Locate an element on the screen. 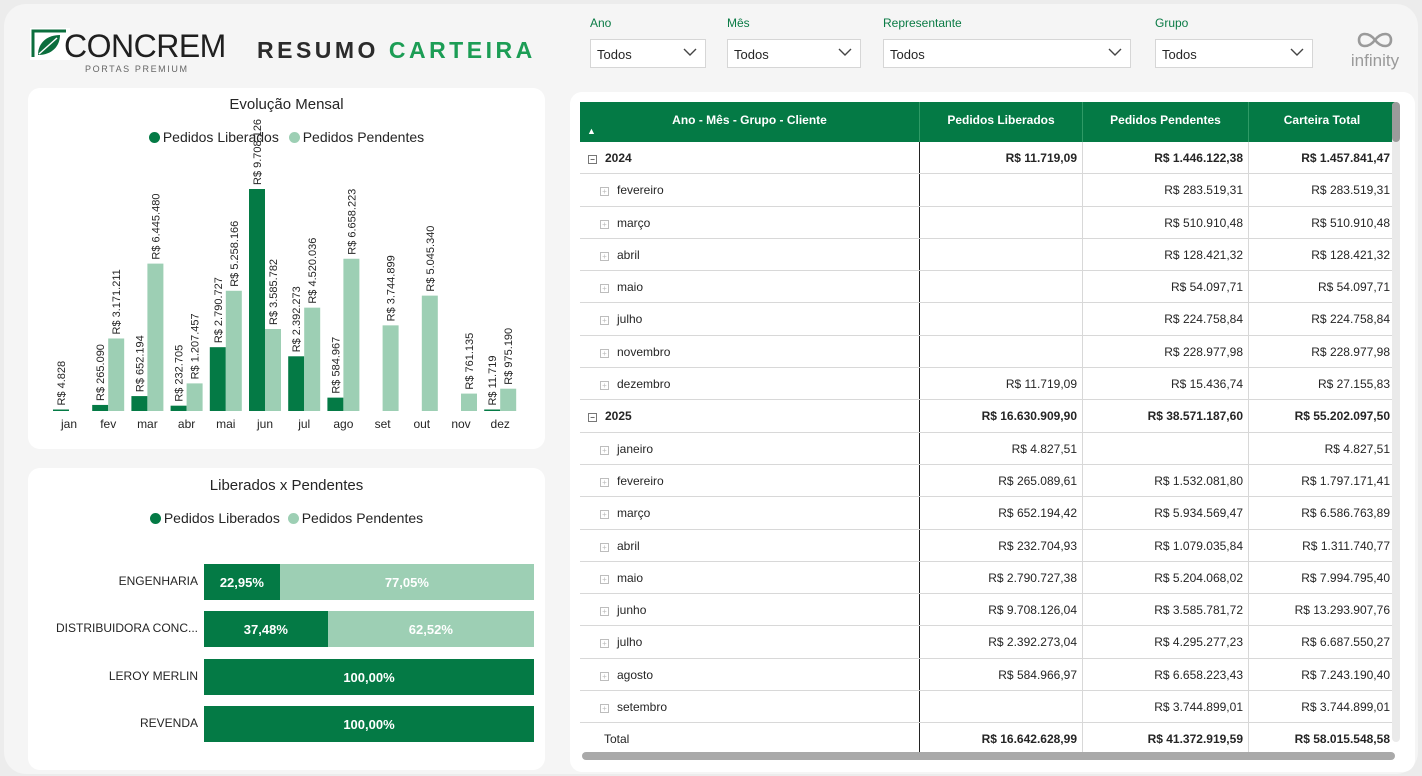  cell-liberados: R$ 584.966,97 is located at coordinates (1001, 674).